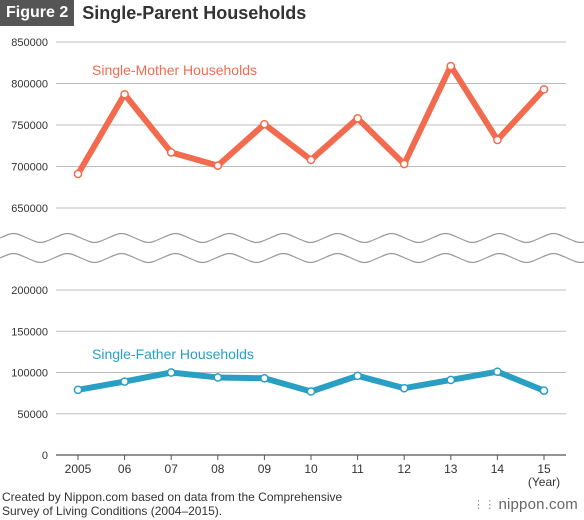  What do you see at coordinates (32, 415) in the screenshot?
I see `y-tick-label: 50000` at bounding box center [32, 415].